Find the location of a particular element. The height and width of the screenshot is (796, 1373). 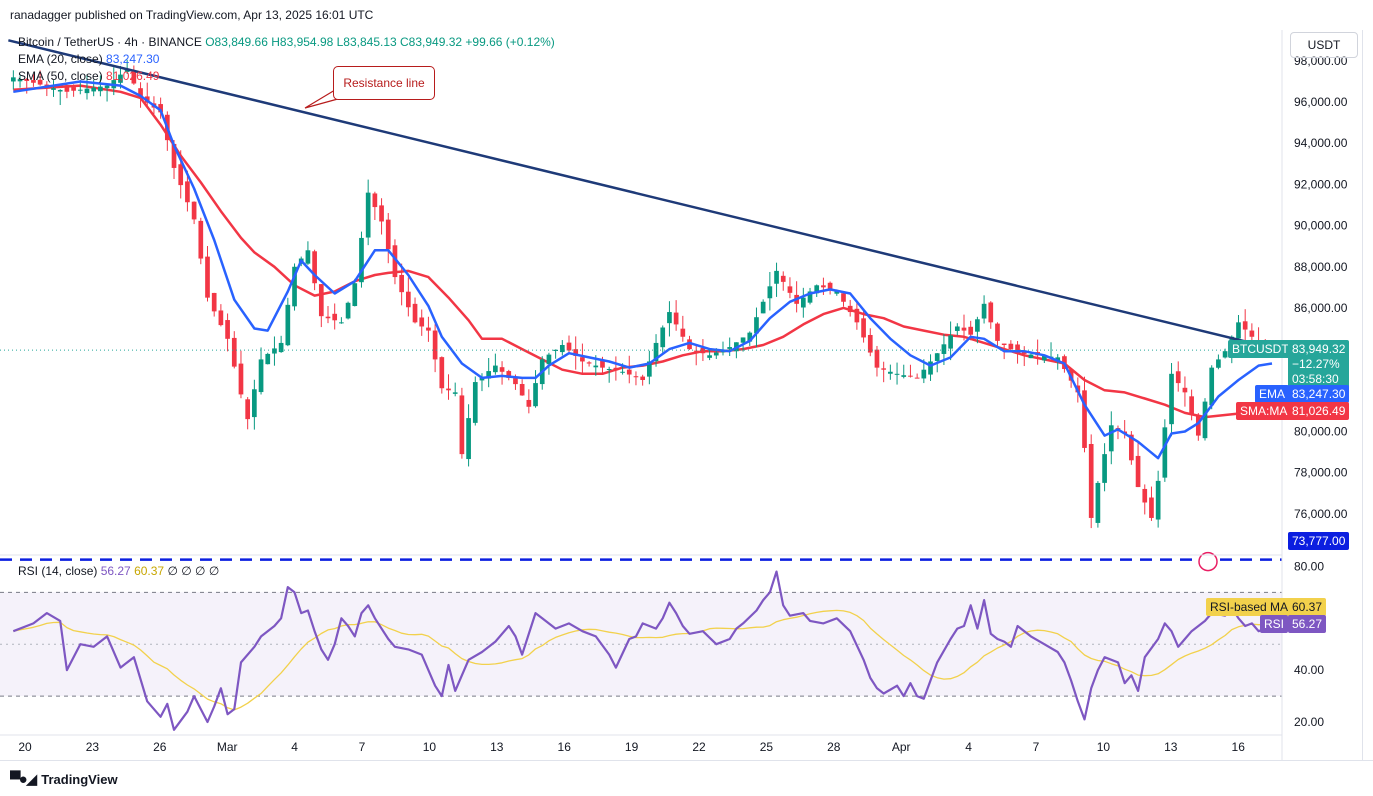

sma-legend: SMA (50, close) 81,026.49 is located at coordinates (88, 76).